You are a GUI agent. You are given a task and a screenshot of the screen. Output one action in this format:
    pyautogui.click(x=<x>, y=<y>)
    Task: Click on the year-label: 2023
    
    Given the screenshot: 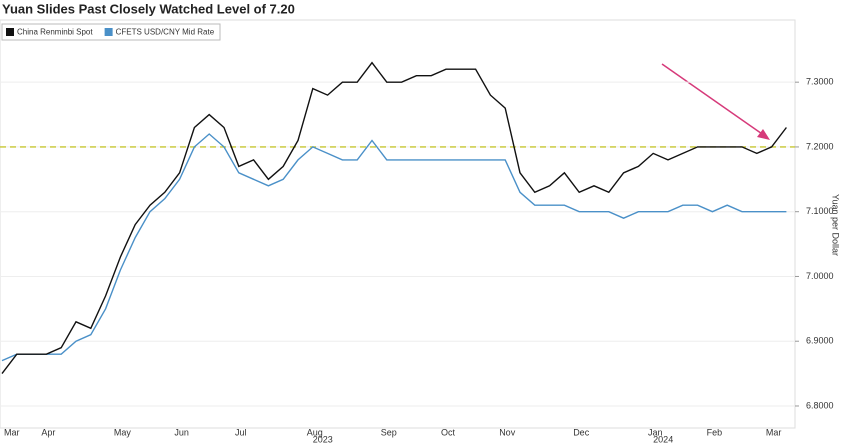 What is the action you would take?
    pyautogui.click(x=323, y=439)
    